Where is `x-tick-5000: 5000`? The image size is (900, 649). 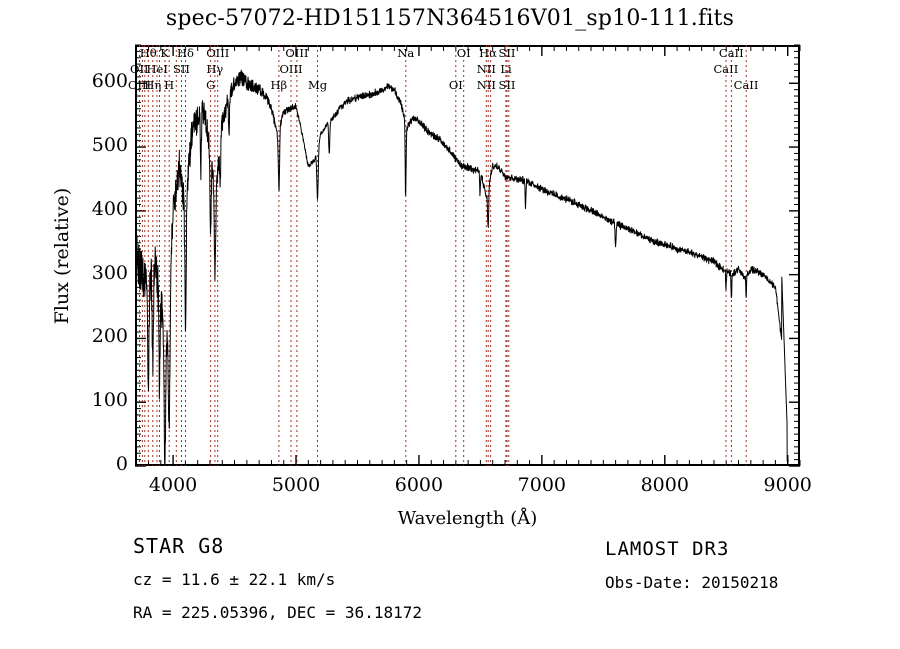
x-tick-5000: 5000 is located at coordinates (296, 485).